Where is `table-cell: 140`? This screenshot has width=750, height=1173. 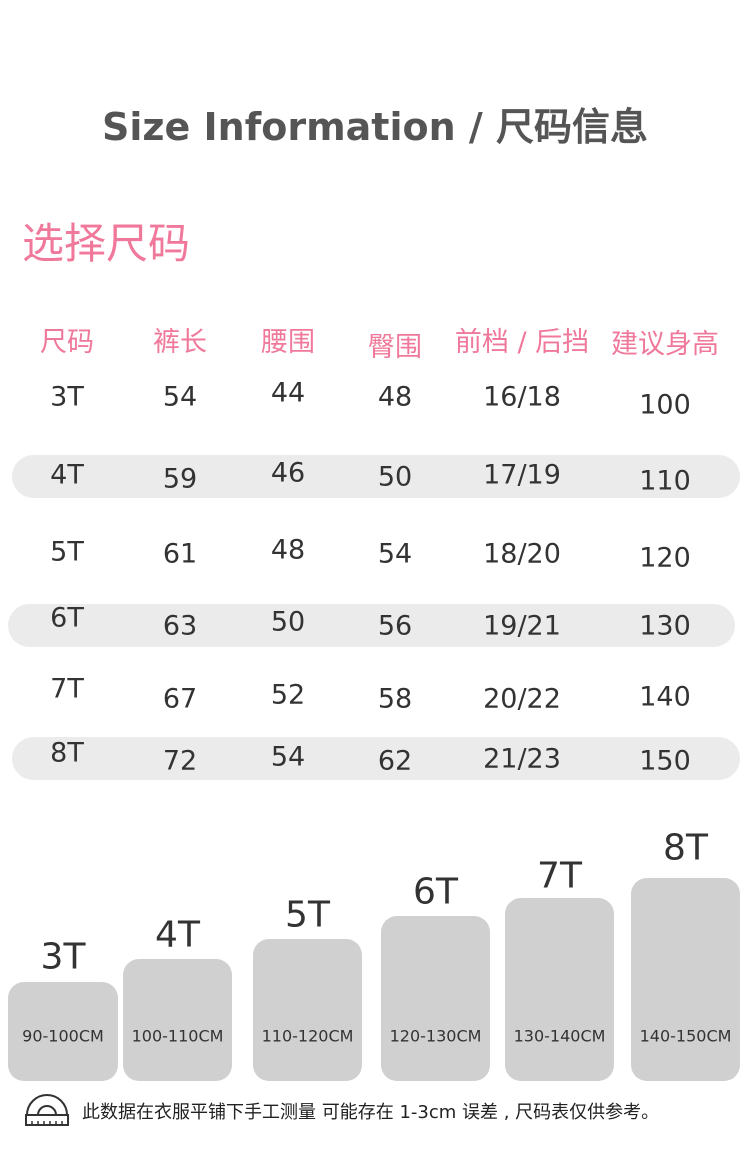 table-cell: 140 is located at coordinates (665, 697).